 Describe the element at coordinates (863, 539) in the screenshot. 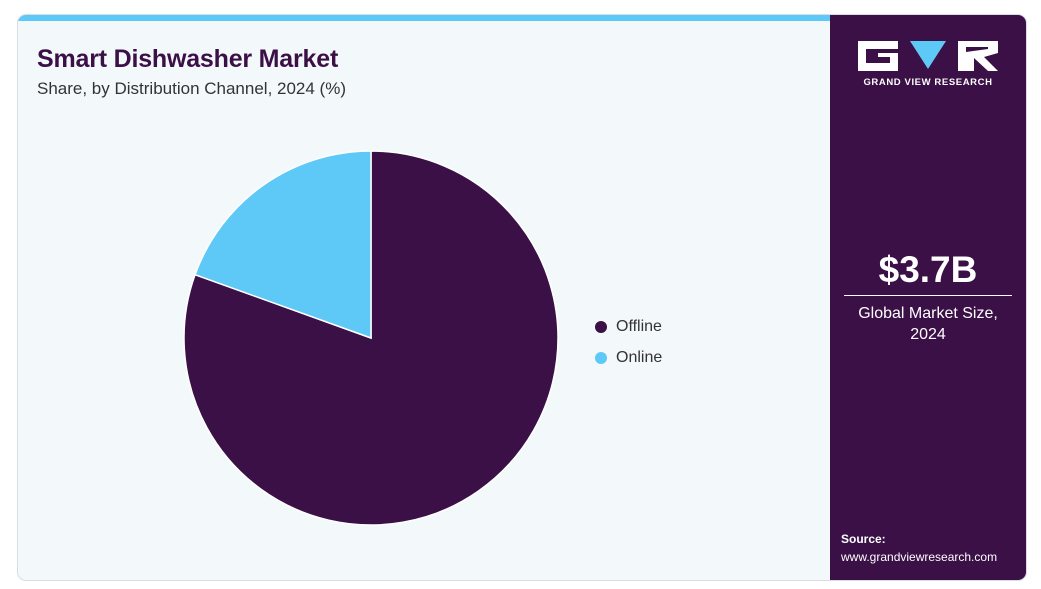

I see `source-label: Source:` at that location.